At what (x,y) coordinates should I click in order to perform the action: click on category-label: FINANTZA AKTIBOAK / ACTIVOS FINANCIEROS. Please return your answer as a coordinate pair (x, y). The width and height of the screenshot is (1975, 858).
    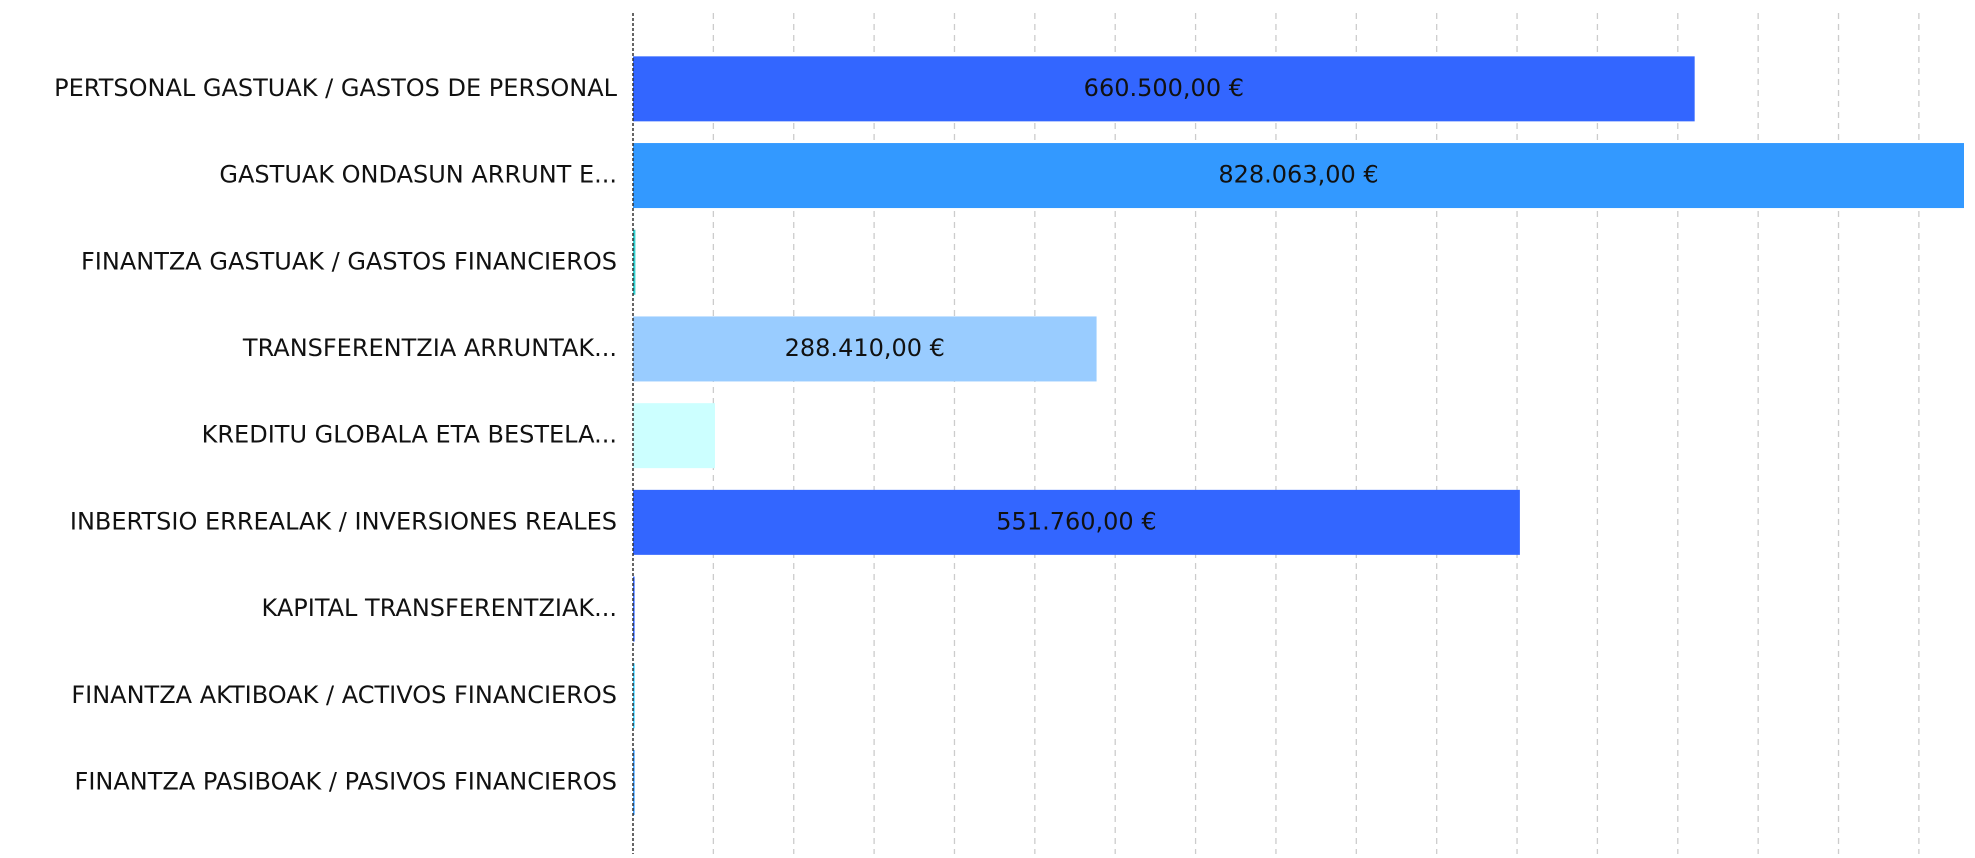
    Looking at the image, I should click on (344, 695).